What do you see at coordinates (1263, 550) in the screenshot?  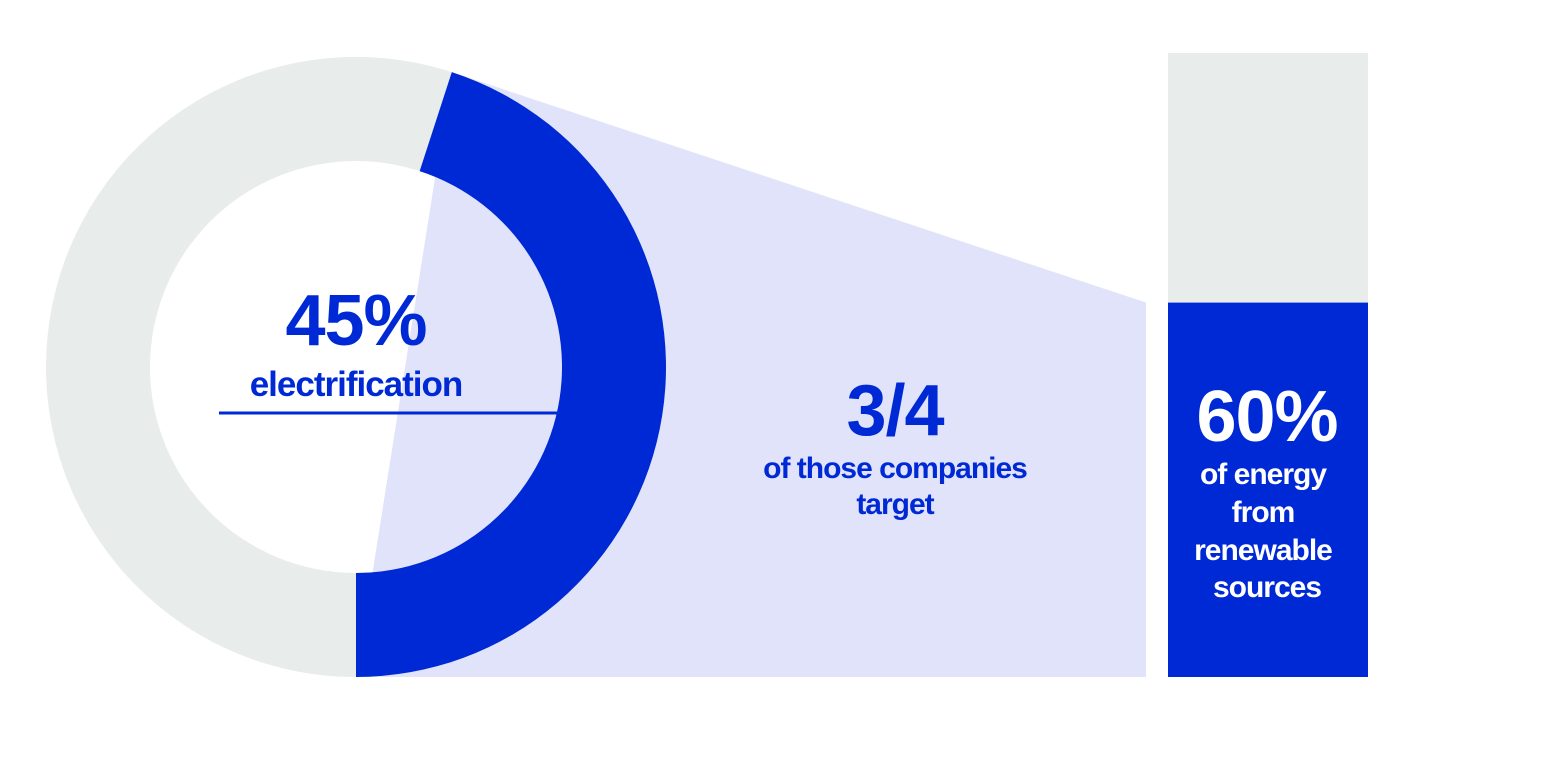 I see `bar-label-line-3: renewable` at bounding box center [1263, 550].